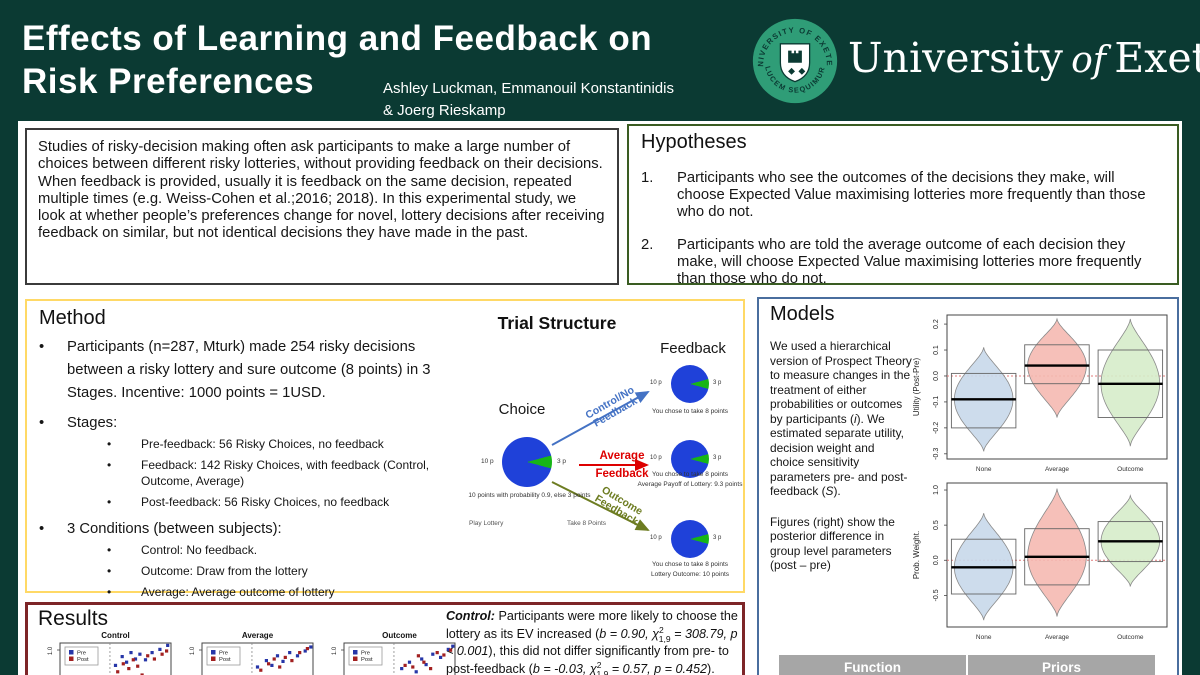  Describe the element at coordinates (528, 88) in the screenshot. I see `authors-line1: Ashley Luckman, Emmanouil Konstantinidis` at that location.